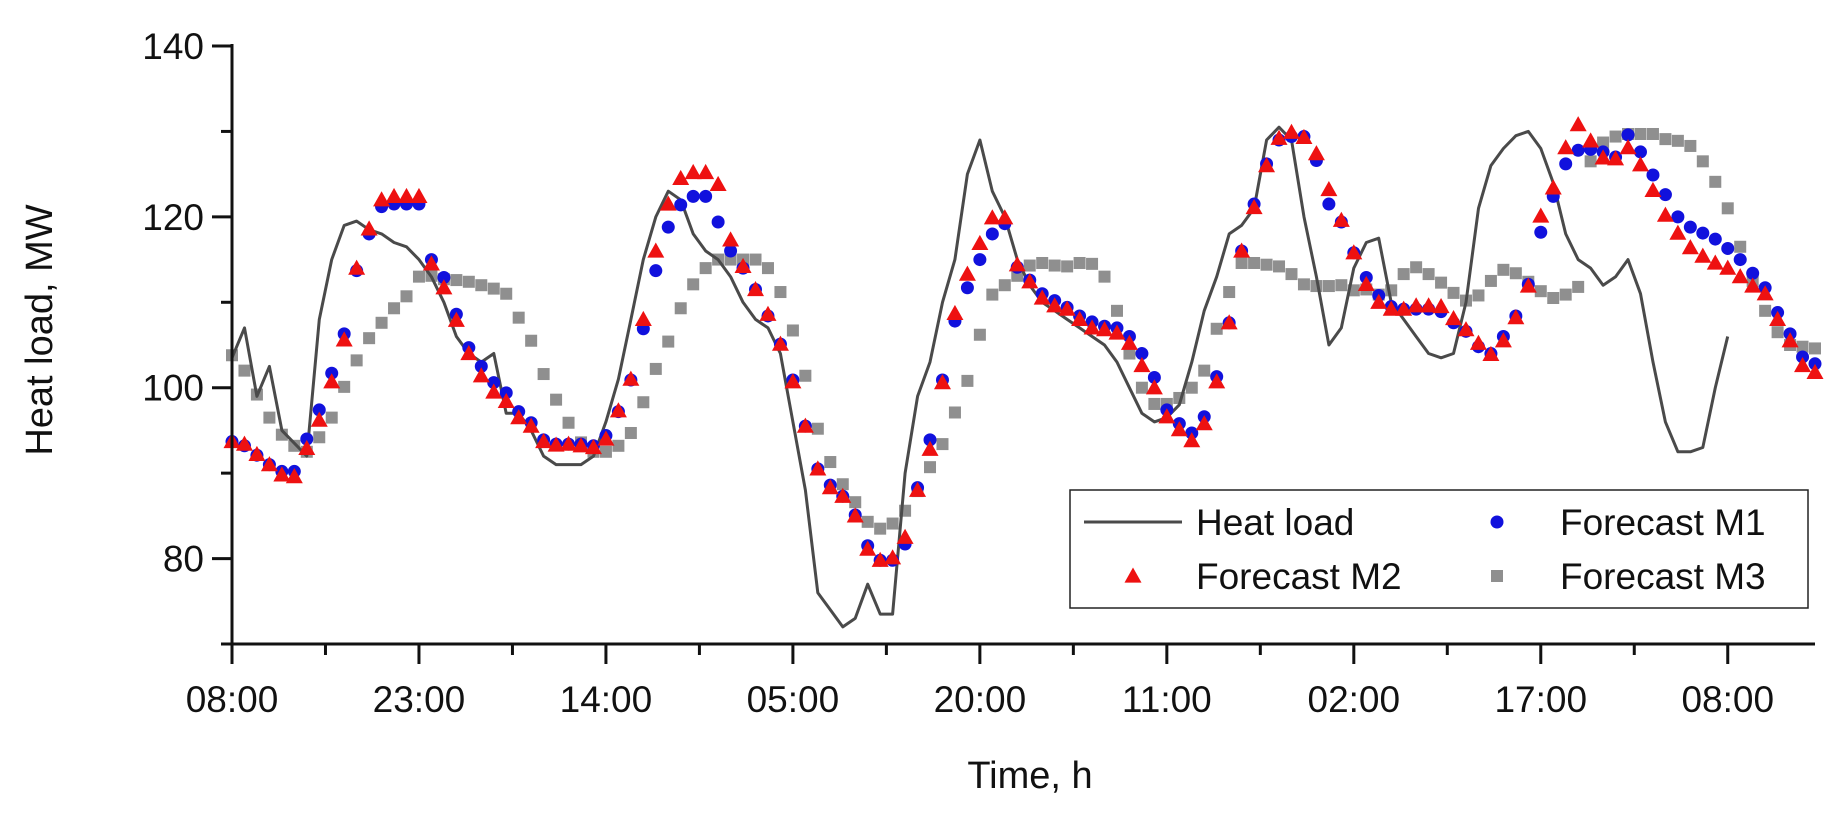 This screenshot has height=815, width=1840. Describe the element at coordinates (793, 699) in the screenshot. I see `x-tick-label: 05:00` at that location.